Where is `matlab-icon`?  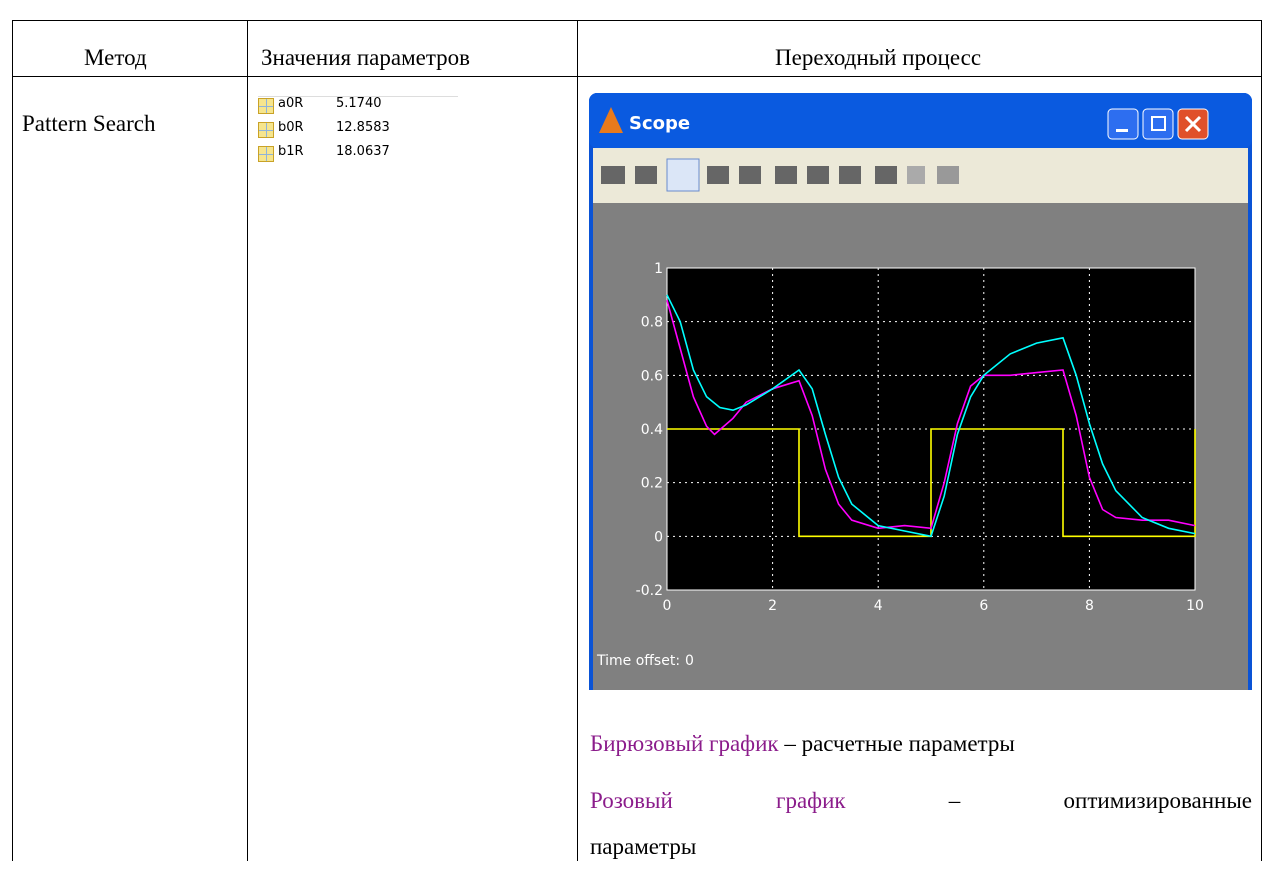
matlab-icon is located at coordinates (611, 120).